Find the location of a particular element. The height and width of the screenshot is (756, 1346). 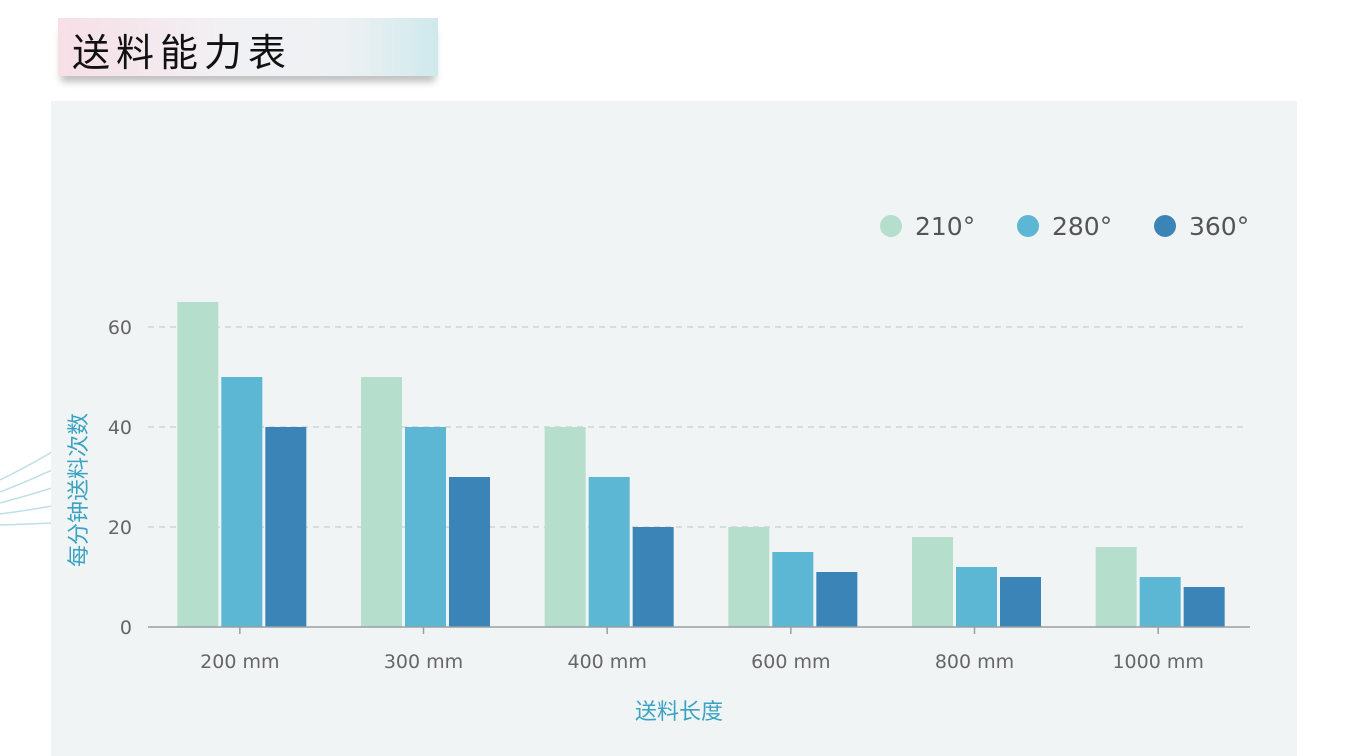

y-tick-label: 20 is located at coordinates (120, 528).